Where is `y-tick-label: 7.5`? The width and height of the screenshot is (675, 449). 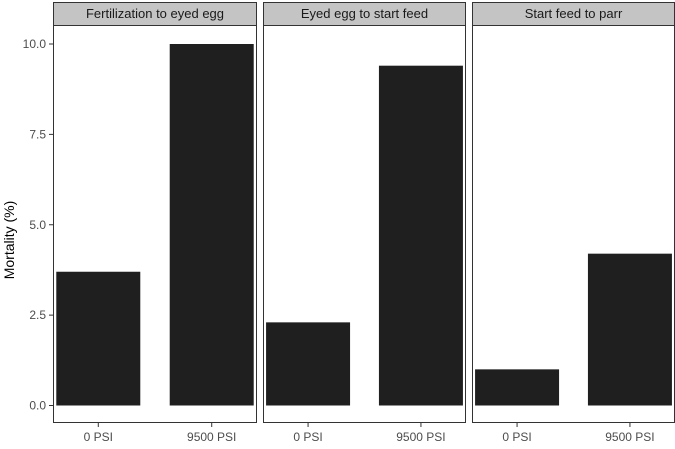 y-tick-label: 7.5 is located at coordinates (37, 134).